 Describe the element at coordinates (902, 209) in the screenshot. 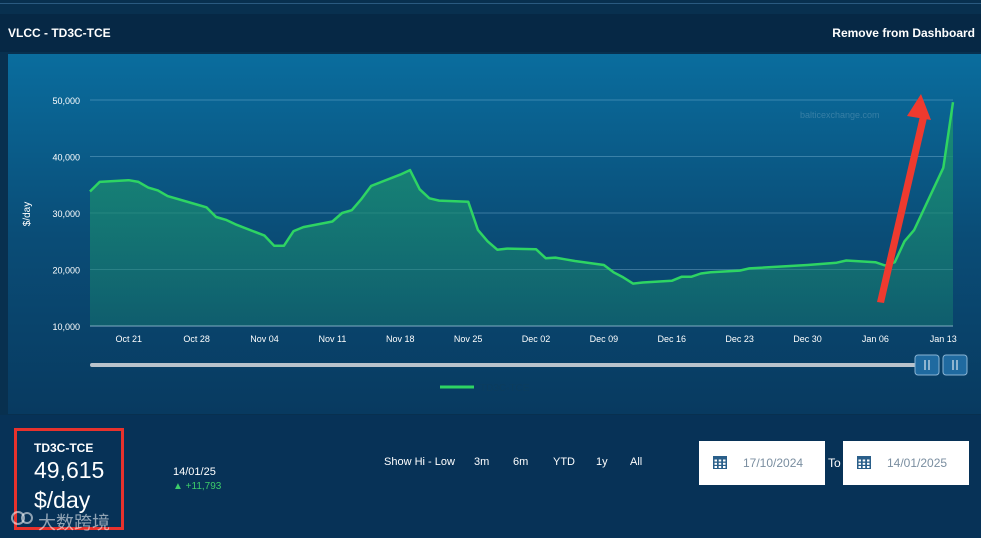

I see `annotation-arrow-shaft` at that location.